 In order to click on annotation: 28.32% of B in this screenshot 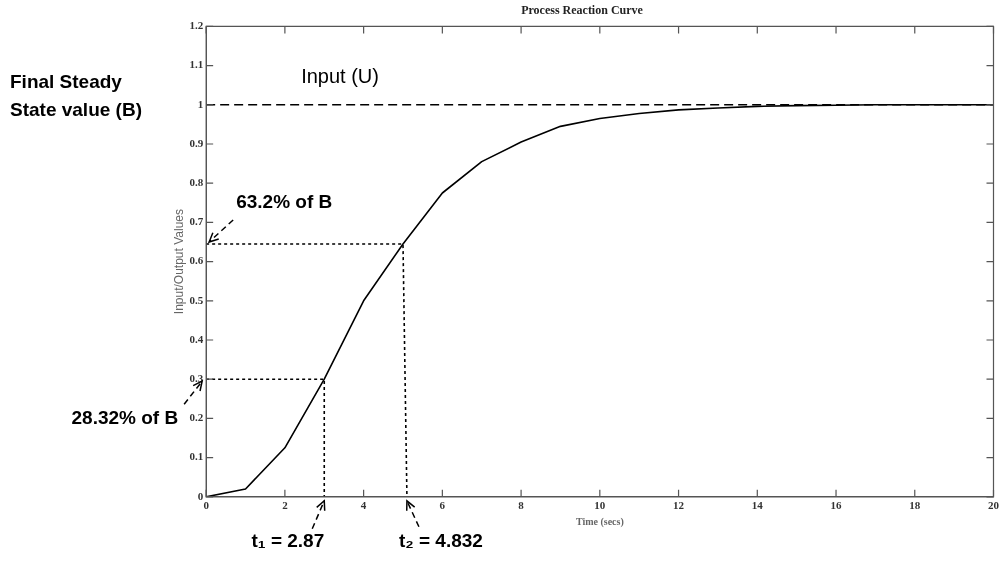, I will do `click(125, 418)`.